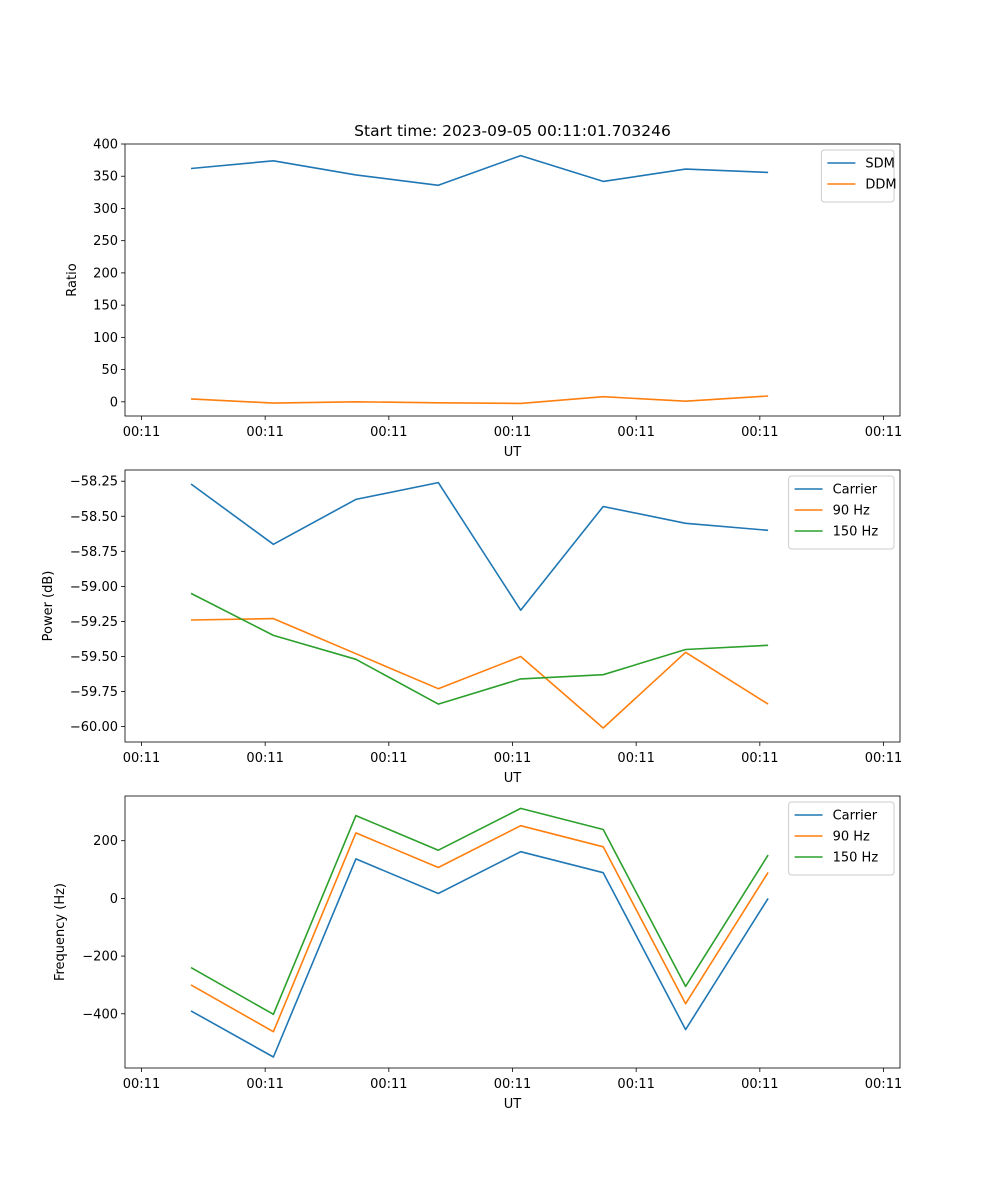 This screenshot has width=1000, height=1200. What do you see at coordinates (100, 1014) in the screenshot?
I see `y-tick-label: −400` at bounding box center [100, 1014].